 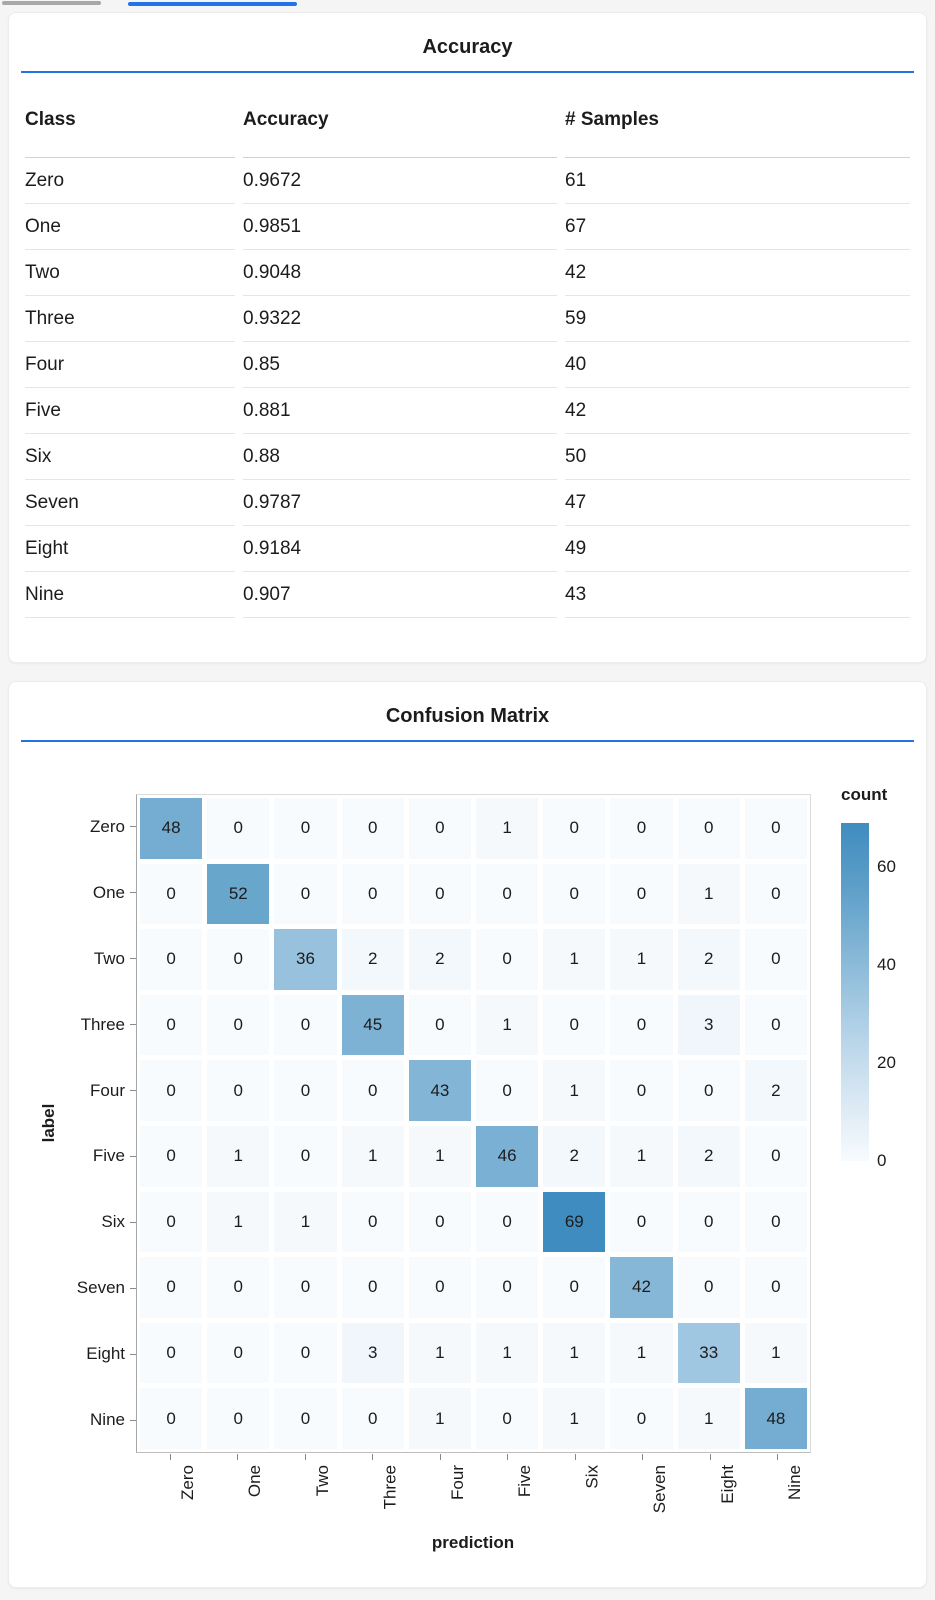 What do you see at coordinates (855, 992) in the screenshot?
I see `legend-gradient-bar` at bounding box center [855, 992].